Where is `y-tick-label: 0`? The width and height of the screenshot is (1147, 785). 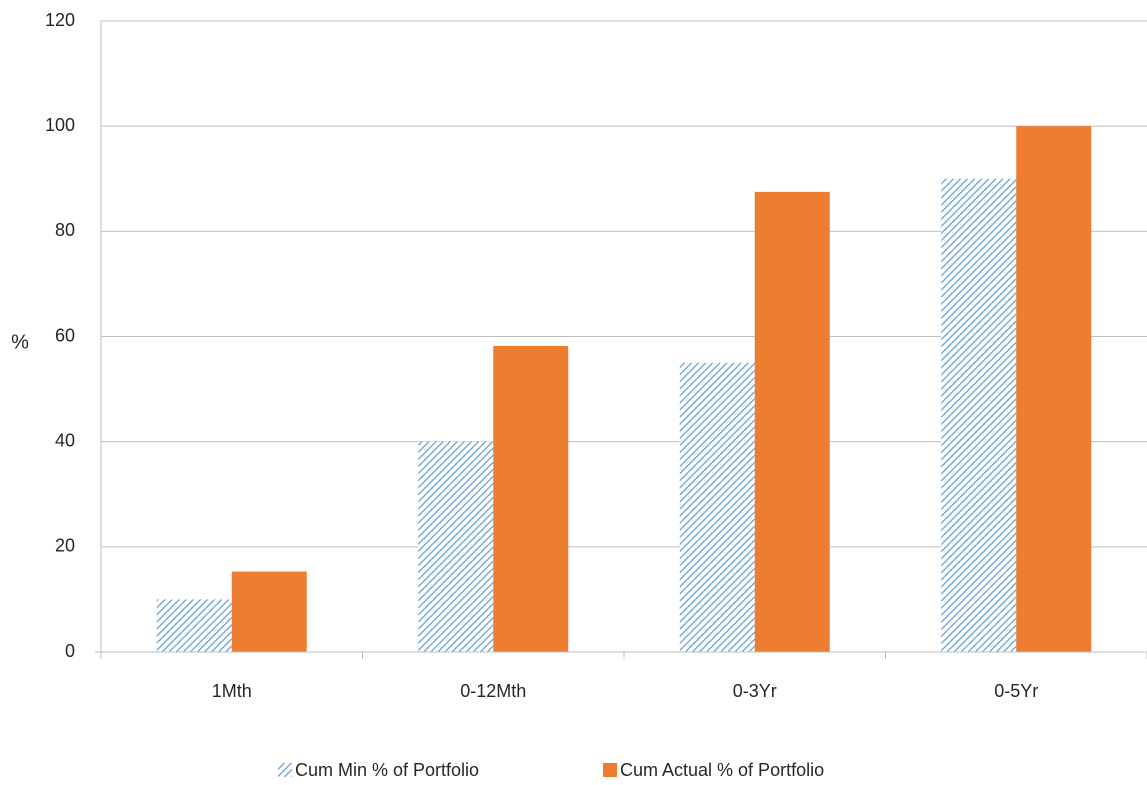 y-tick-label: 0 is located at coordinates (70, 651).